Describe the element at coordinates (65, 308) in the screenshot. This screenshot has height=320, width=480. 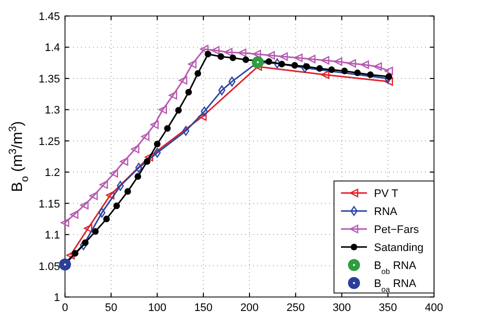
I see `x-tick-label: 0` at that location.